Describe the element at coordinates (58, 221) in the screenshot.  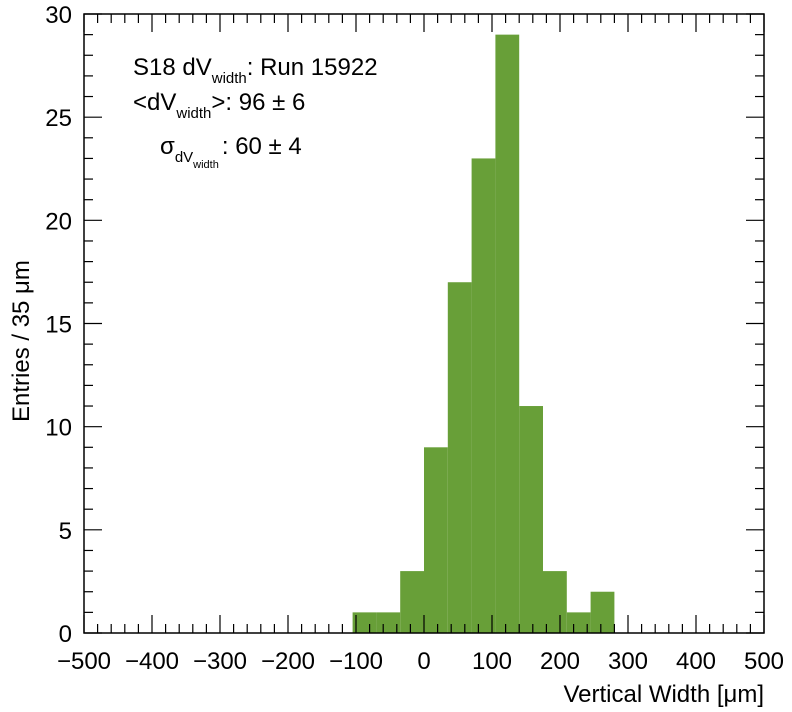
I see `y-tick-label: 20` at that location.